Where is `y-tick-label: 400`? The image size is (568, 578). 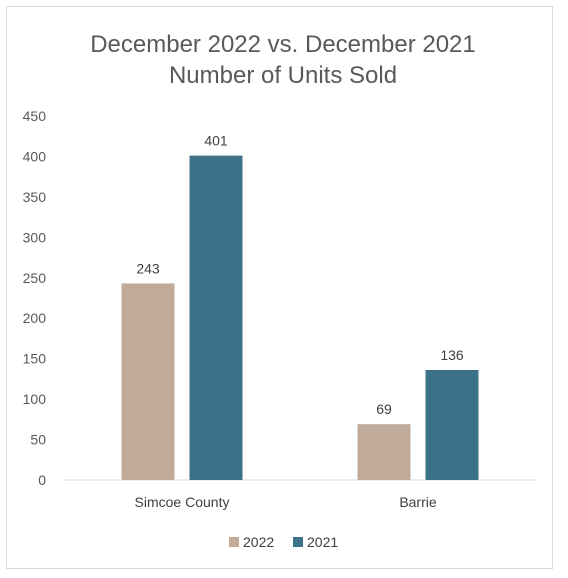
y-tick-label: 400 is located at coordinates (35, 156).